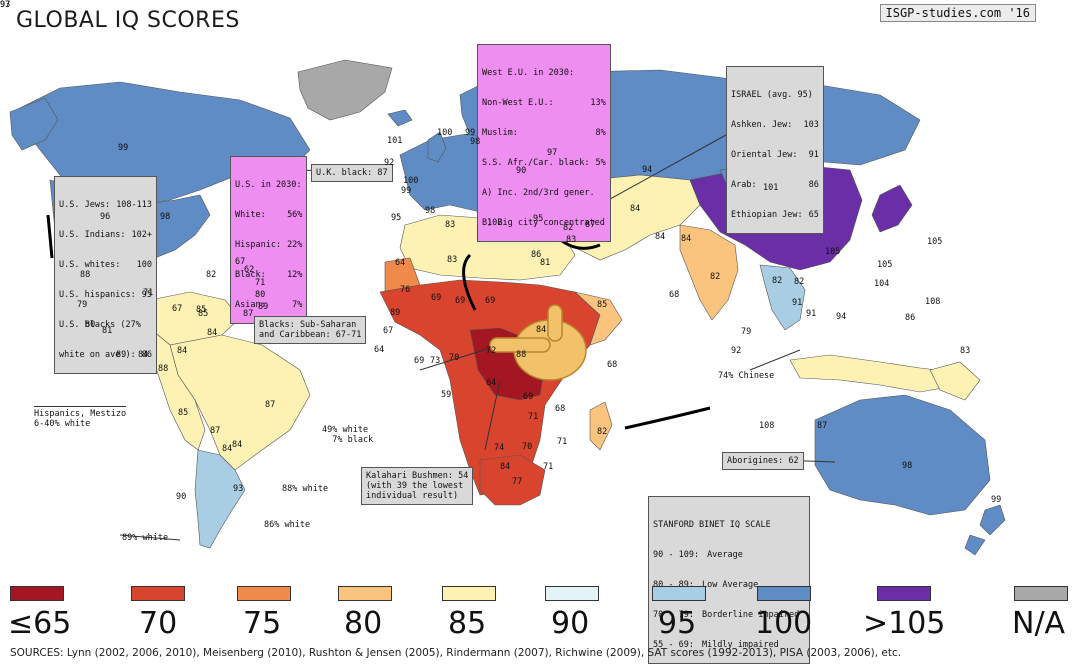  Describe the element at coordinates (647, 170) in the screenshot. I see `region-value-label: 94` at that location.